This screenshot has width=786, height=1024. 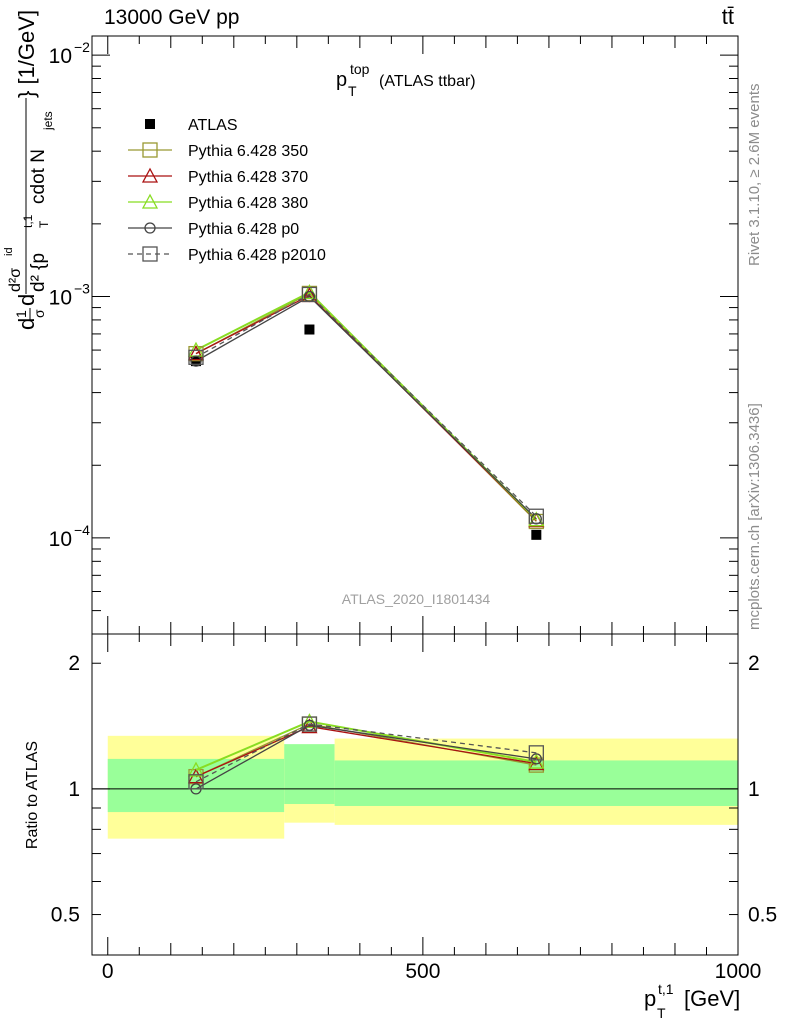 I want to click on main-ylabel-part: cdot N, so click(x=38, y=176).